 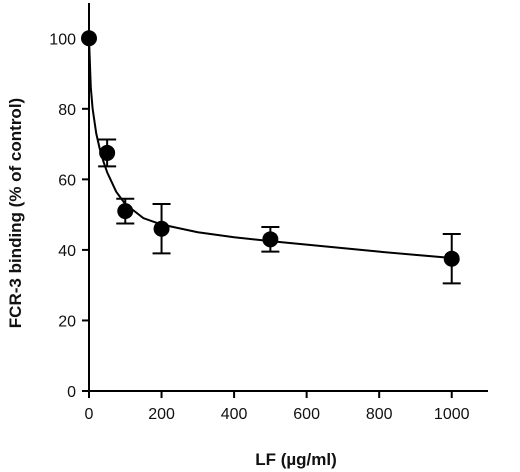 What do you see at coordinates (306, 414) in the screenshot?
I see `x-tick-label: 600` at bounding box center [306, 414].